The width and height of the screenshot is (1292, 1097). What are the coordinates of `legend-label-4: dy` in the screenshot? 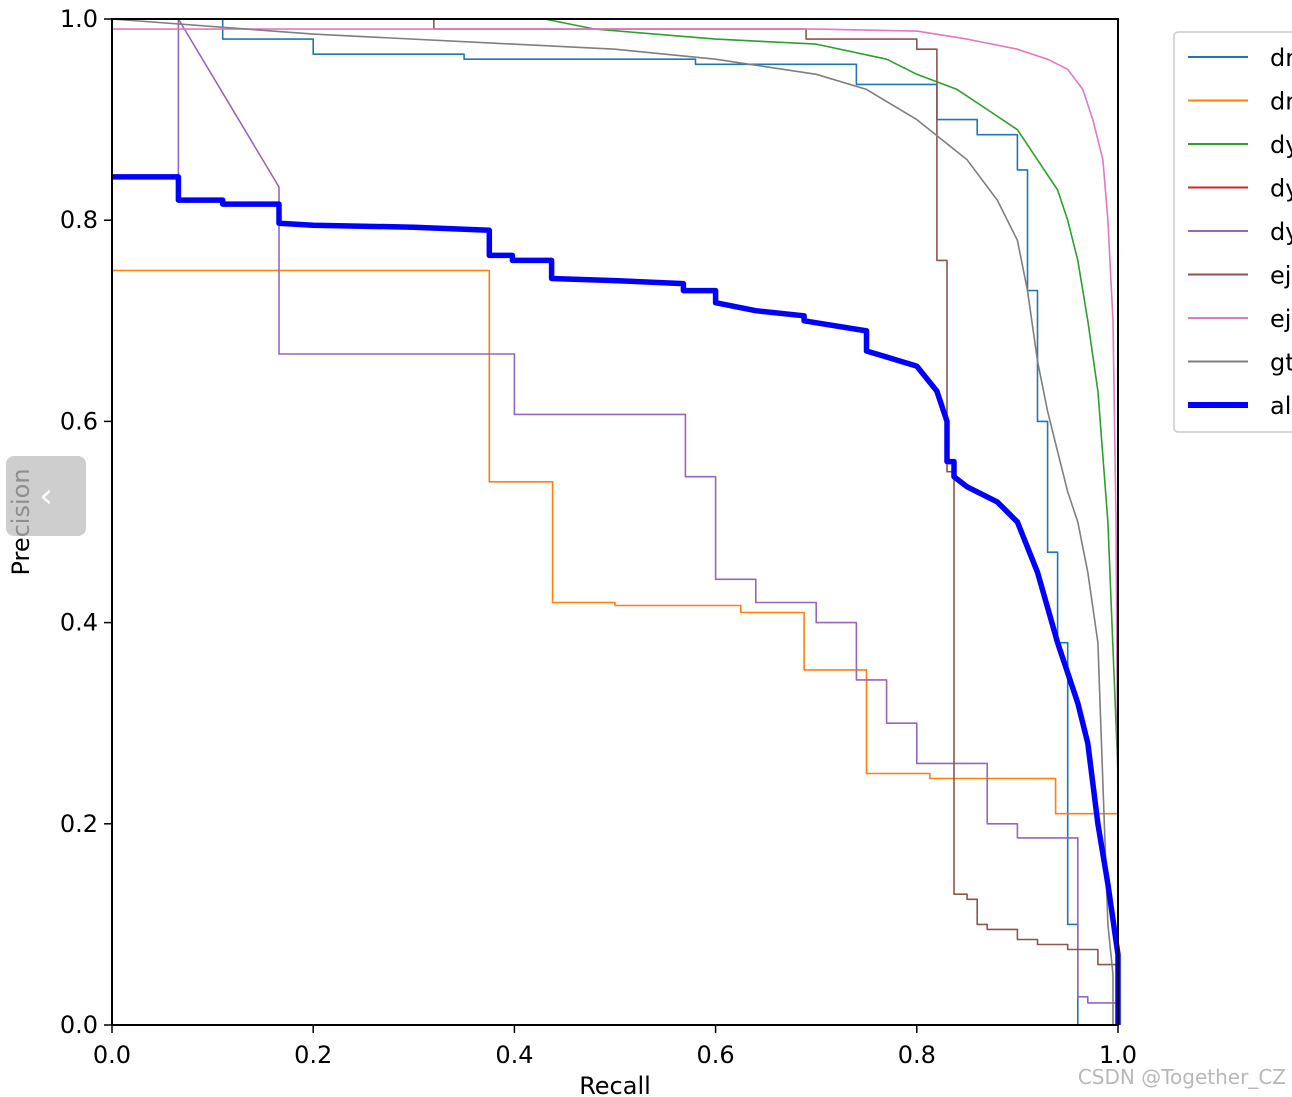 It's located at (1281, 232).